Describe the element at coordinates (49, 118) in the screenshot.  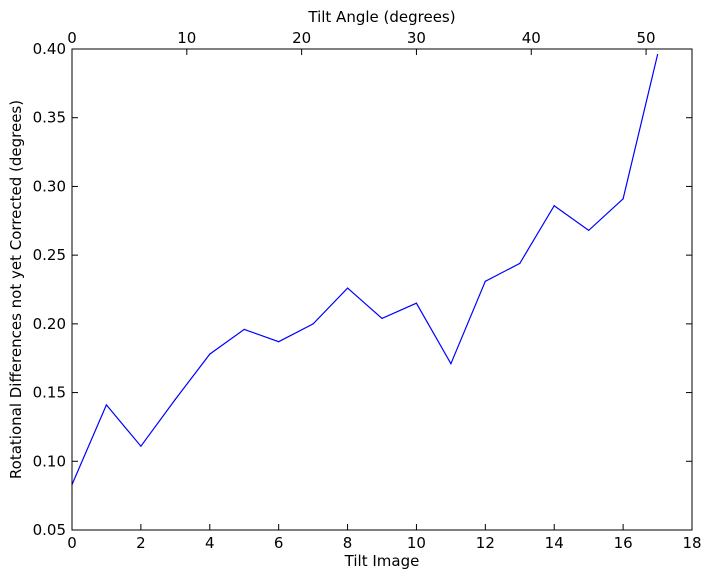
I see `y-tick-label: 0.35` at that location.